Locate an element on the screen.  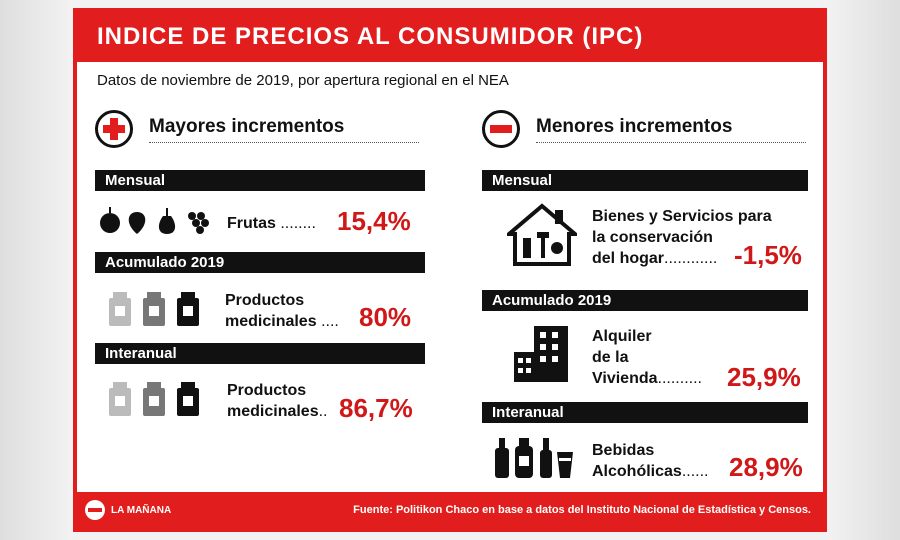
left-section-title: Mayores incrementos is located at coordinates (284, 129).